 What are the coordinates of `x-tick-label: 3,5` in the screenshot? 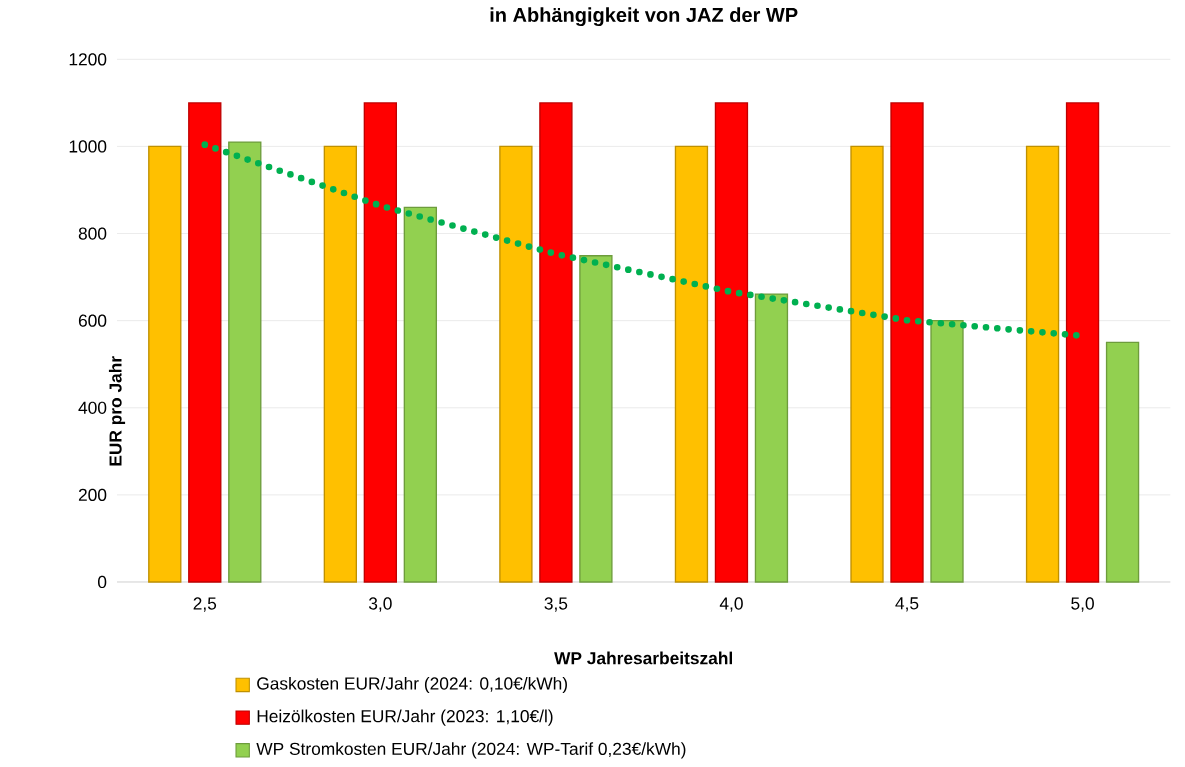 It's located at (556, 604).